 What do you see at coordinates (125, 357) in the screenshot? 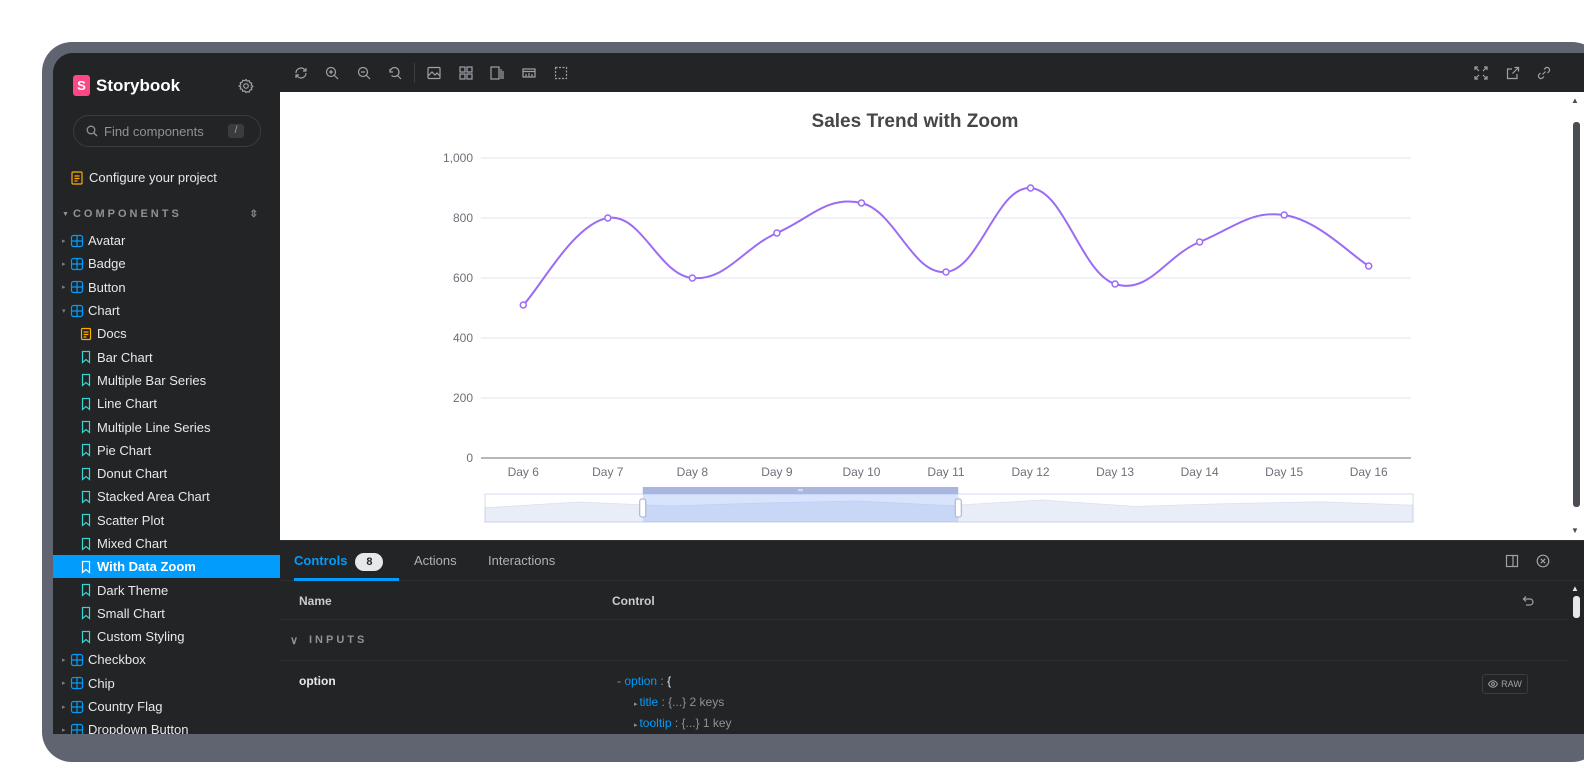
I see `sidebar-item-label: Bar Chart` at bounding box center [125, 357].